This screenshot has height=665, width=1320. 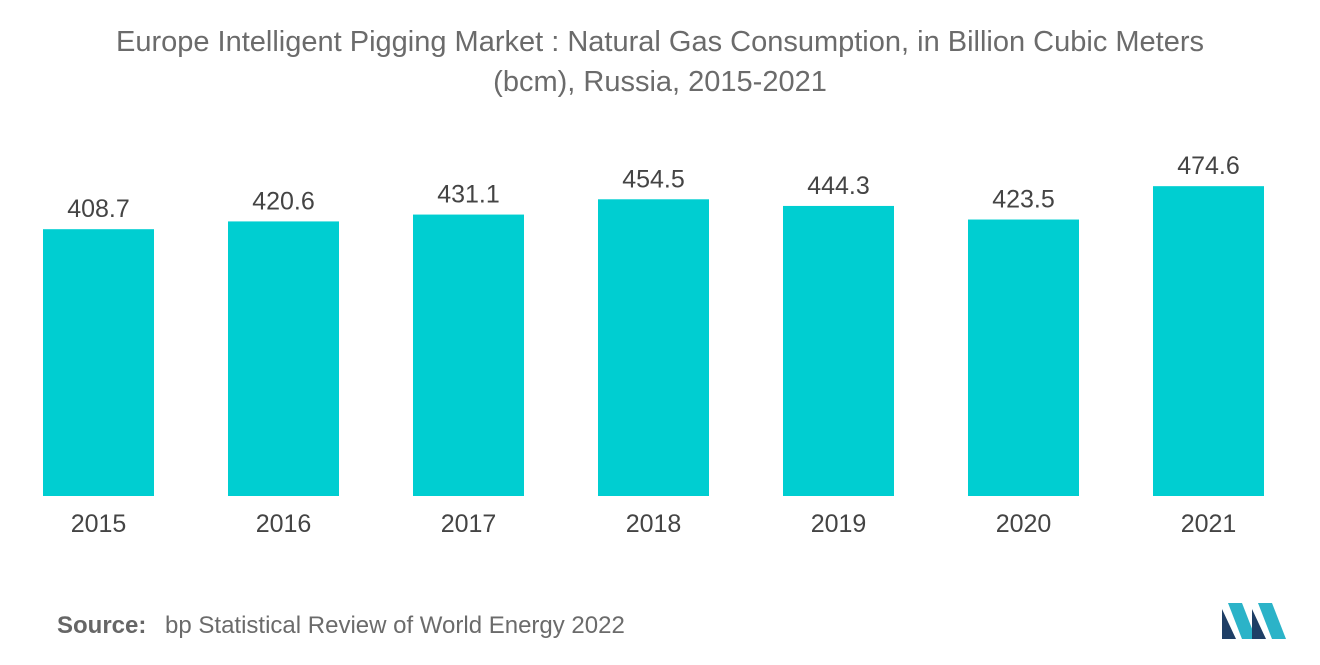 I want to click on x-tick-label-2015: 2015, so click(x=99, y=524).